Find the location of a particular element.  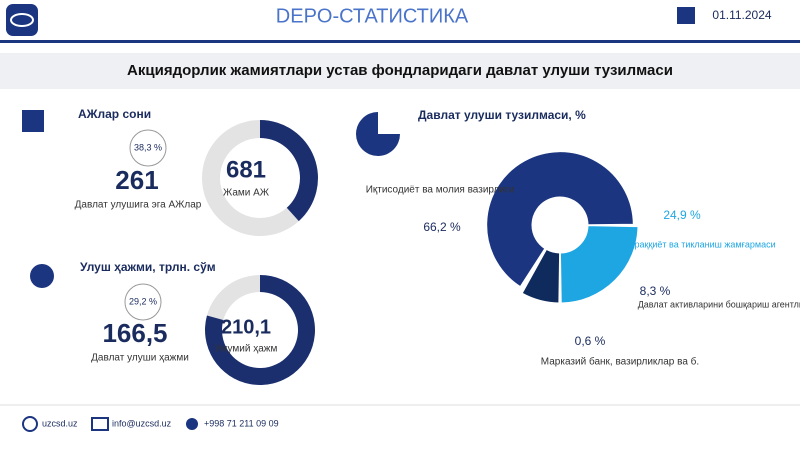

value-label: 24,9 % is located at coordinates (682, 215).